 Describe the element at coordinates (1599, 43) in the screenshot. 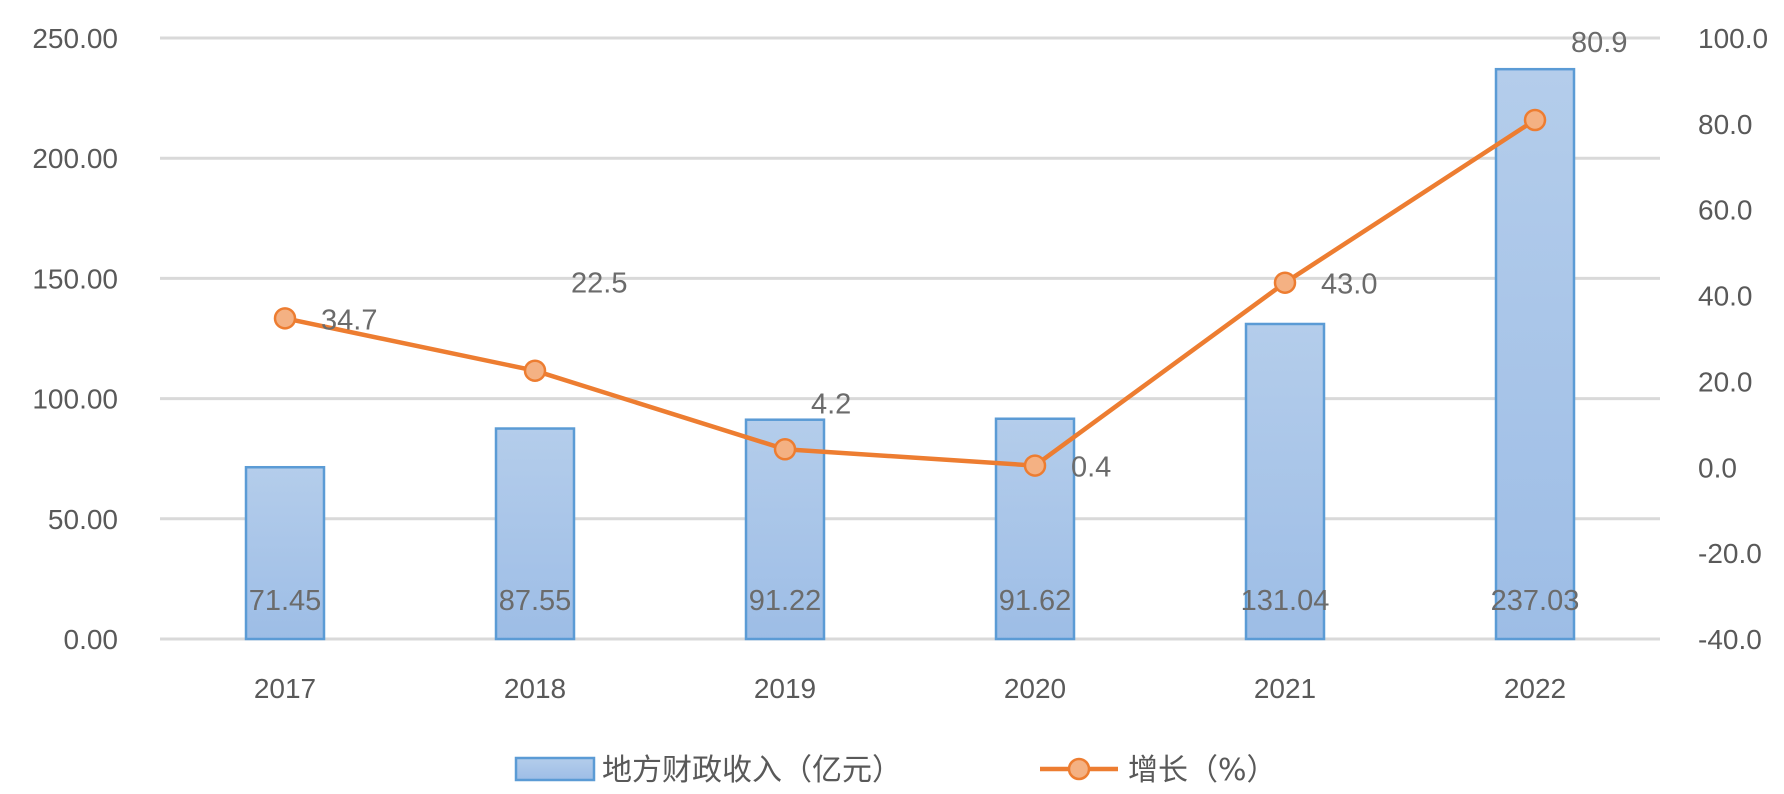

I see `line-value-label: 80.9` at that location.